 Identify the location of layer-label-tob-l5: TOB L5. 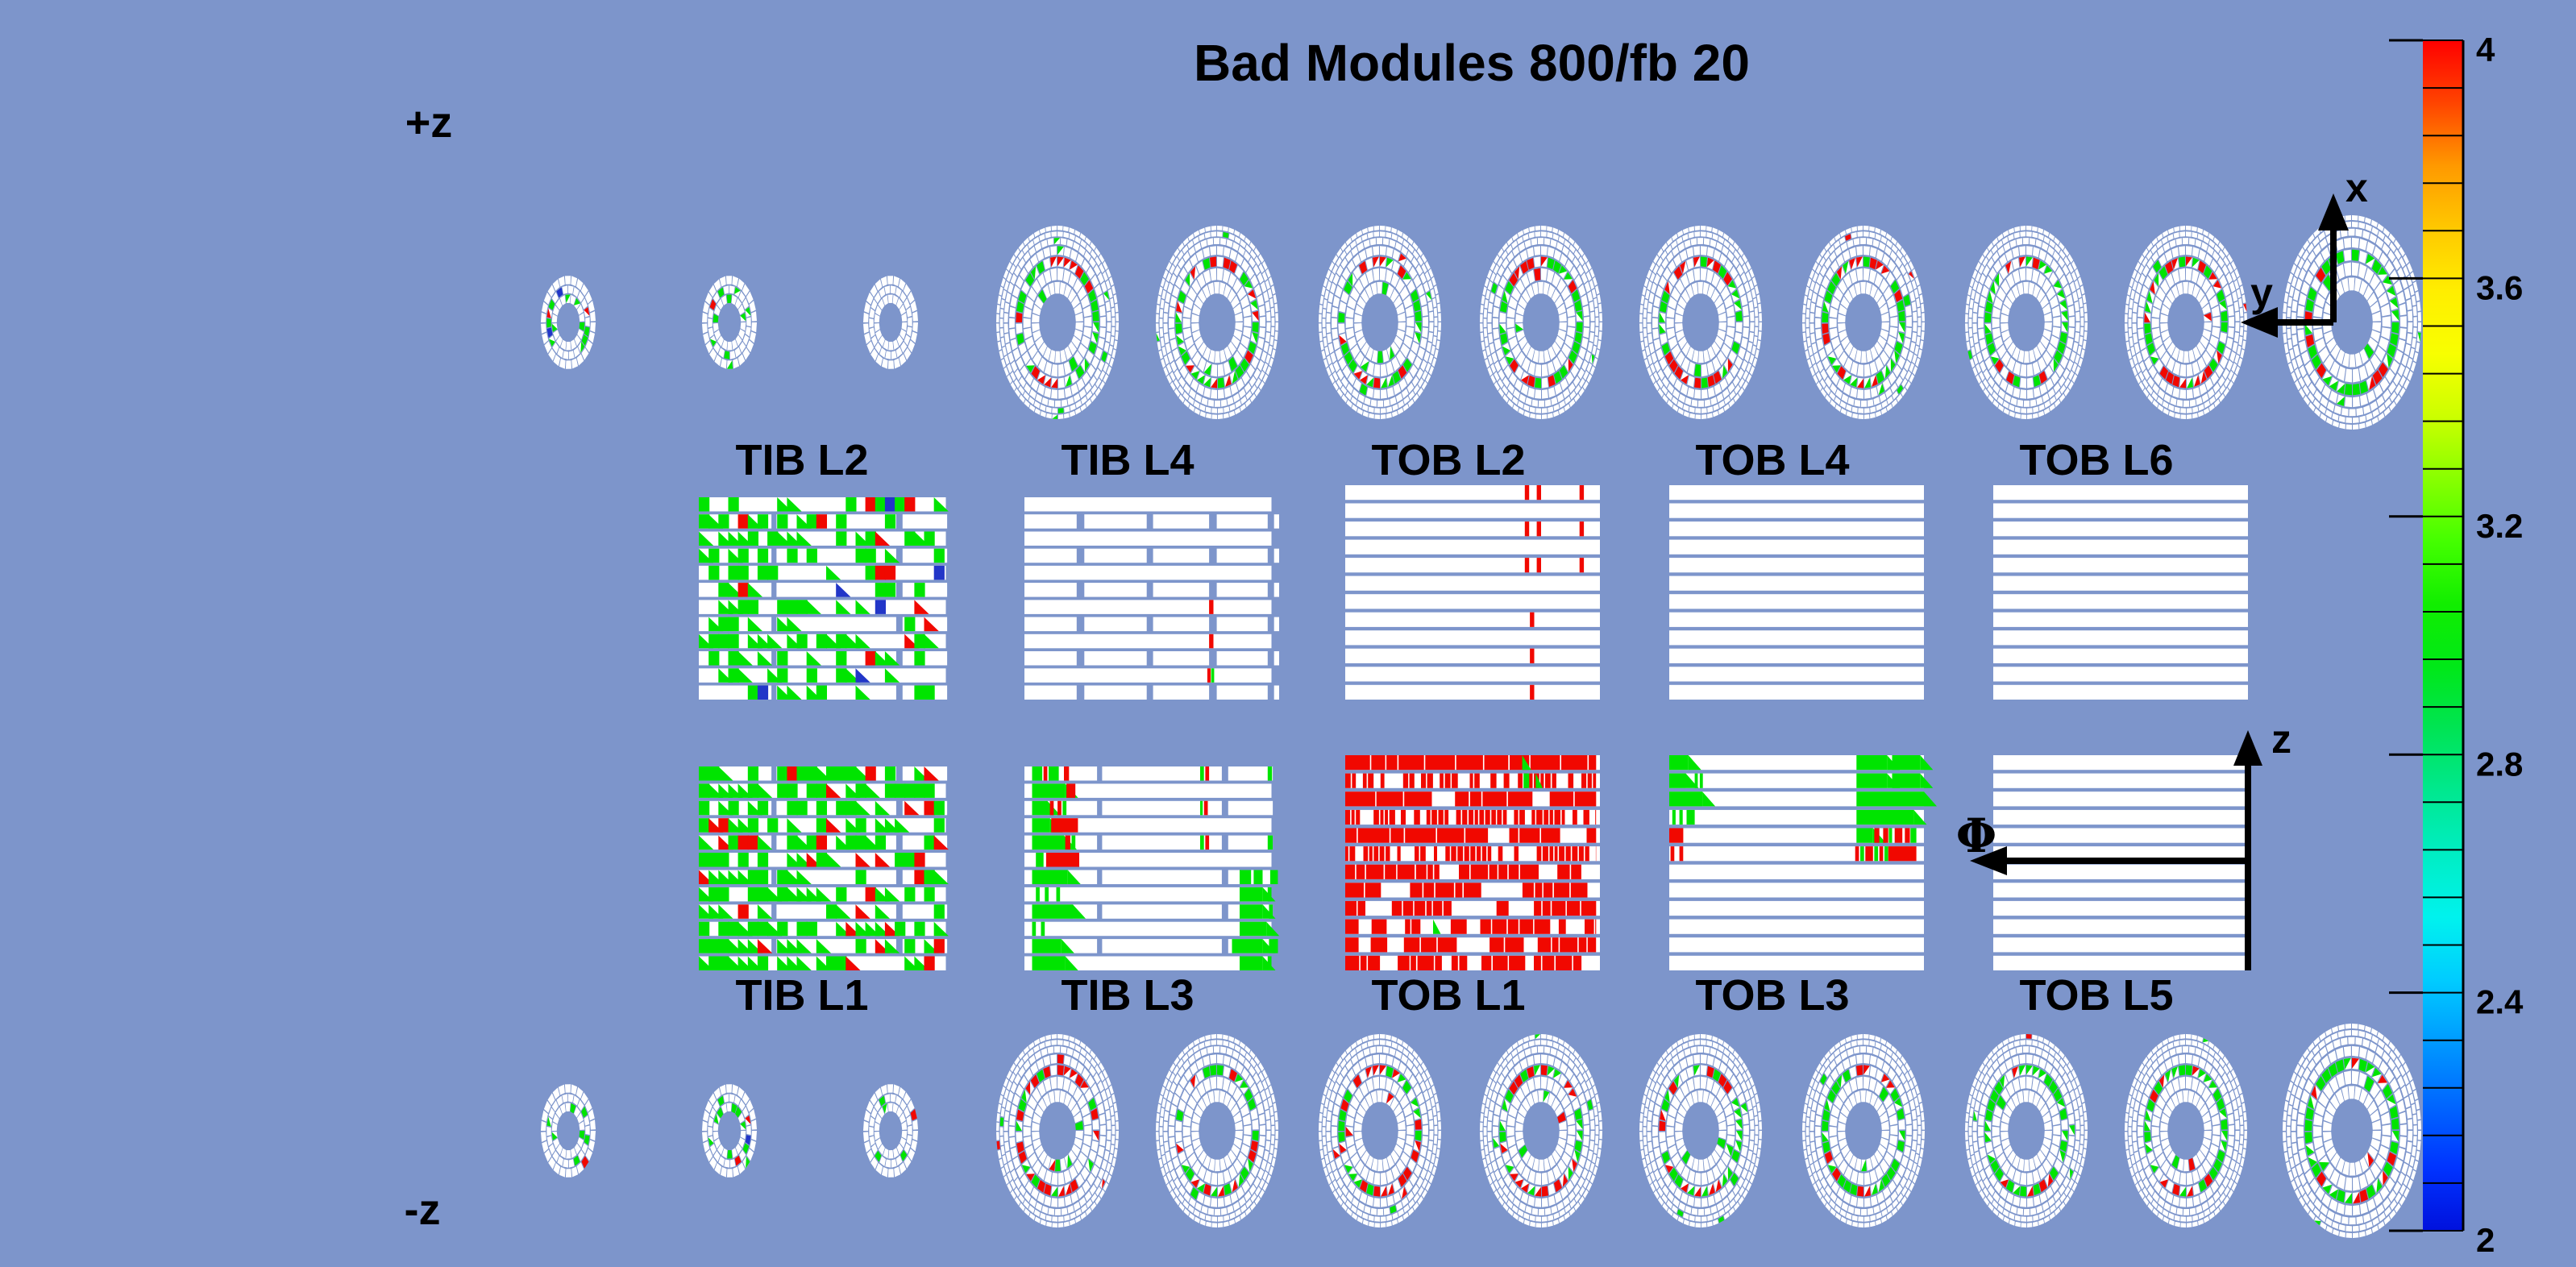
(2096, 995).